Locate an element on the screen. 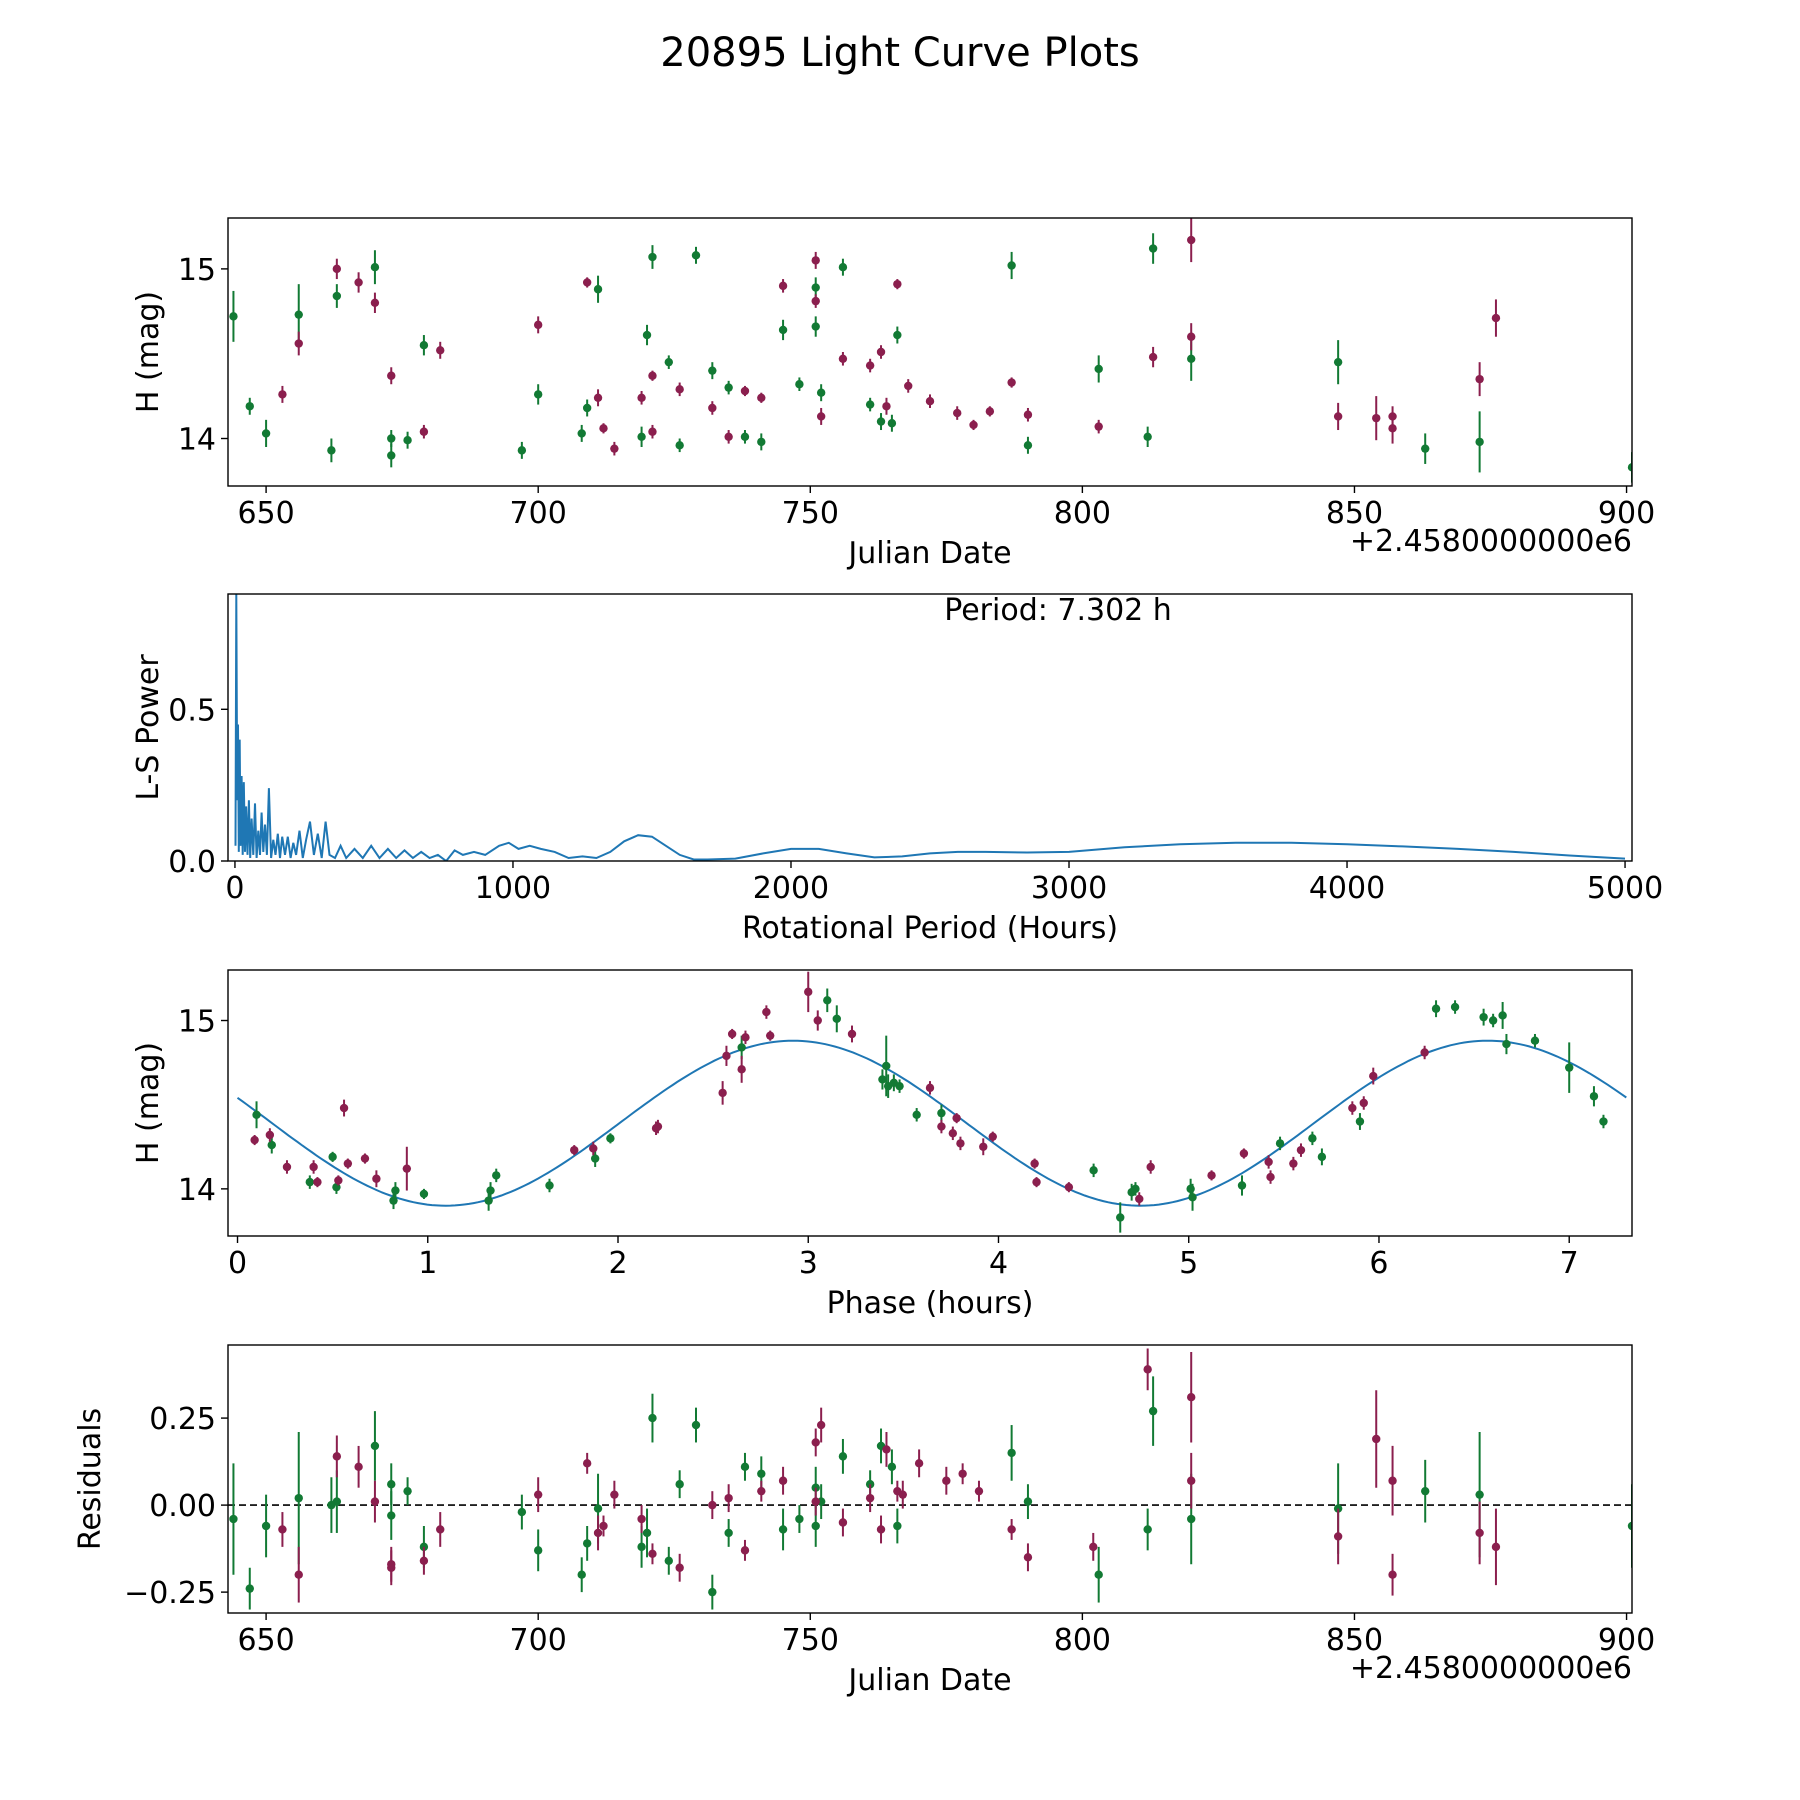 The height and width of the screenshot is (1800, 1800). axes-frame is located at coordinates (930, 352).